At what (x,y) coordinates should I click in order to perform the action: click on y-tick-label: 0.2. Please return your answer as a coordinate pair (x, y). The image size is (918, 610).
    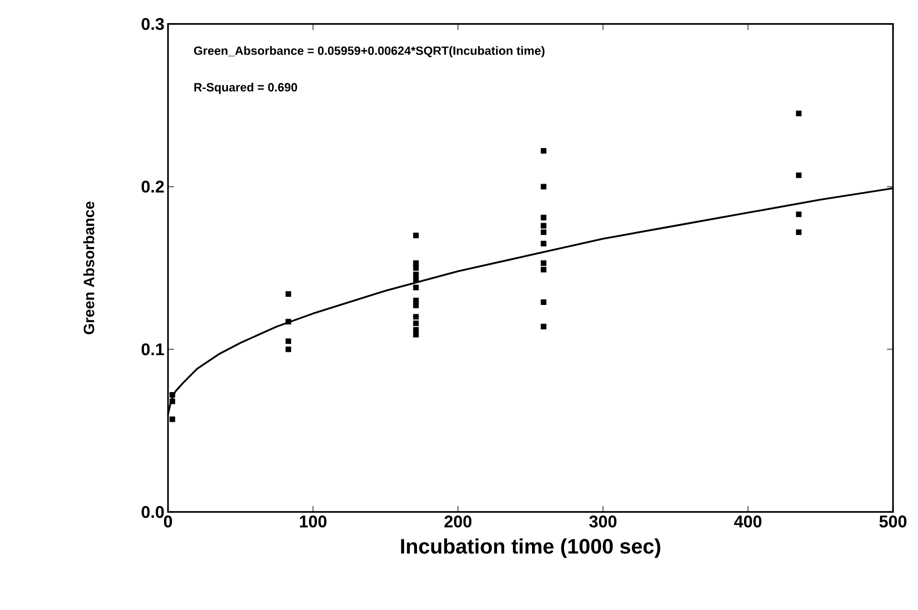
    Looking at the image, I should click on (153, 186).